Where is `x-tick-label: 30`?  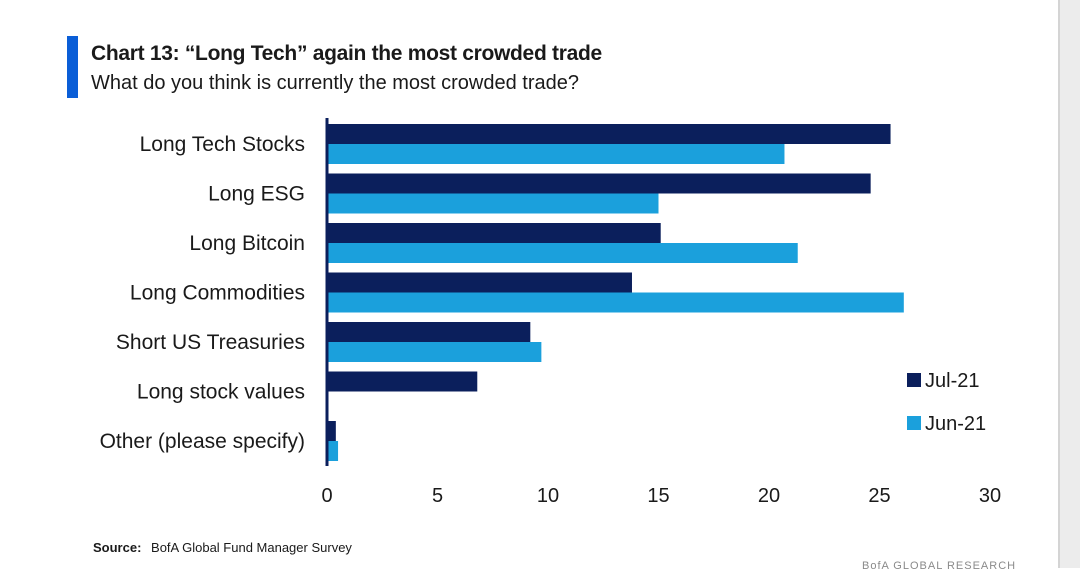
x-tick-label: 30 is located at coordinates (990, 496).